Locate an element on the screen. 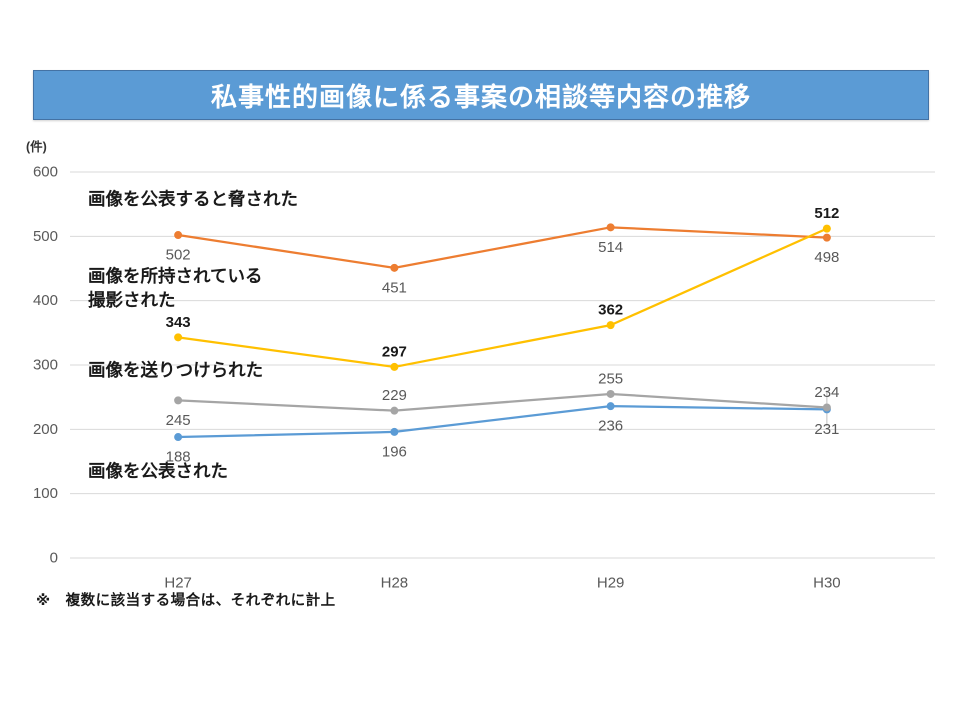 The image size is (960, 720). y-tick-label: 300 is located at coordinates (45, 365).